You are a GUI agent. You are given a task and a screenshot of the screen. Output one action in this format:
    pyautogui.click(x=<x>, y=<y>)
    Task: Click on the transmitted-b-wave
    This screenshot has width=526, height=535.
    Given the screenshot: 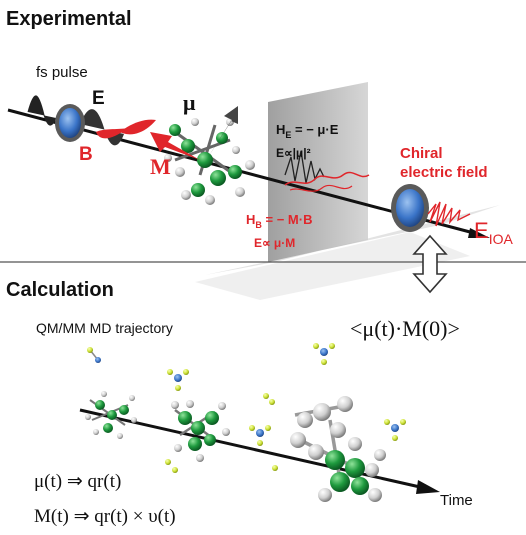 What is the action you would take?
    pyautogui.click(x=327, y=178)
    